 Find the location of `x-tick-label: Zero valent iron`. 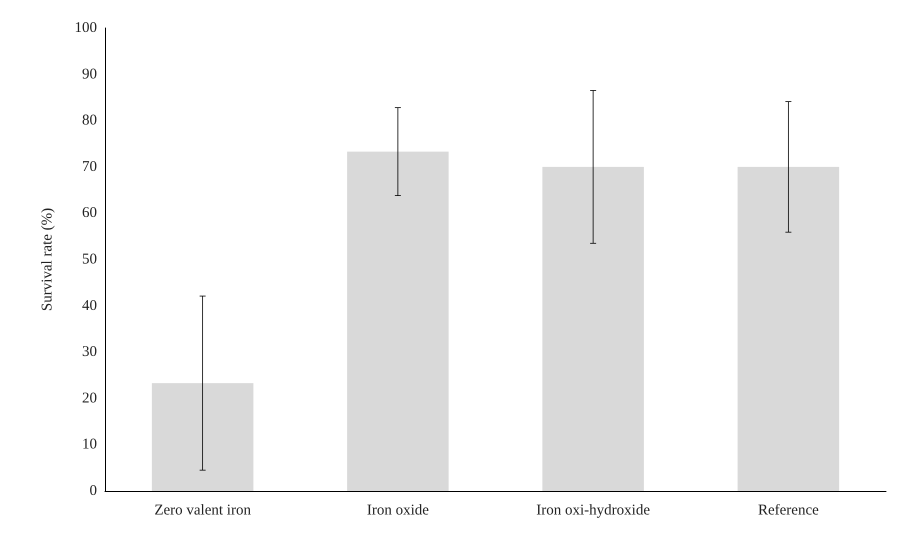

x-tick-label: Zero valent iron is located at coordinates (203, 510).